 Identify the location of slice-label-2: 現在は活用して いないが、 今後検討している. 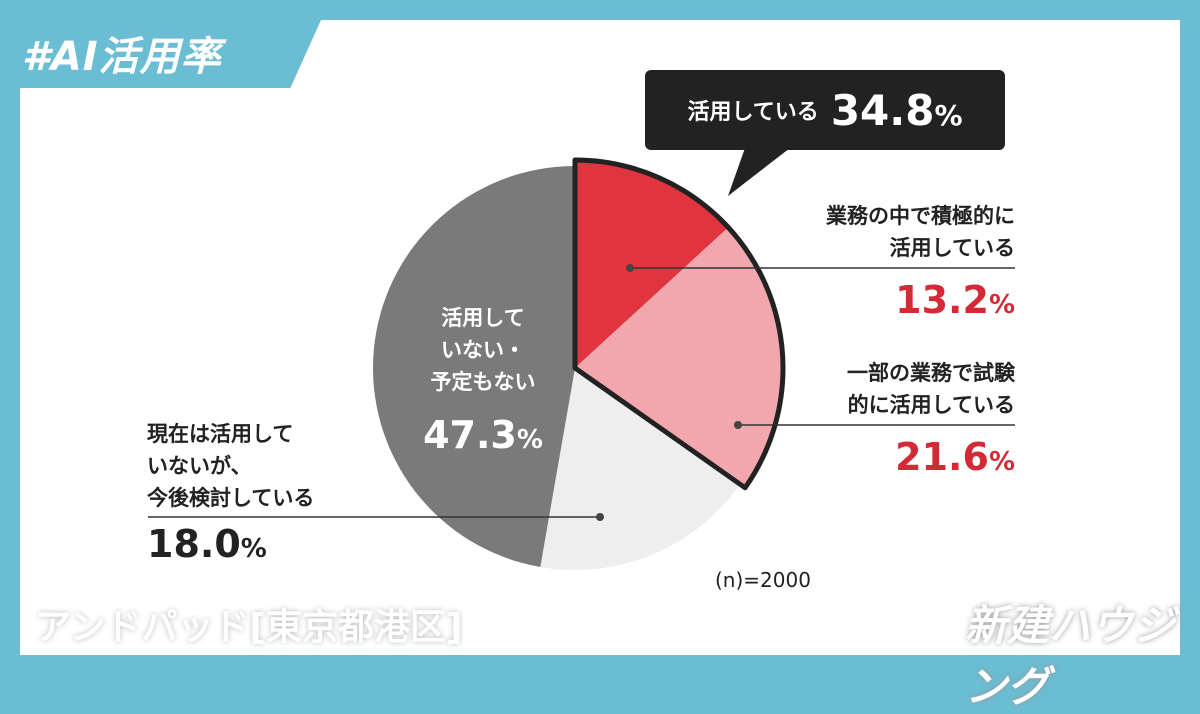
(230, 466).